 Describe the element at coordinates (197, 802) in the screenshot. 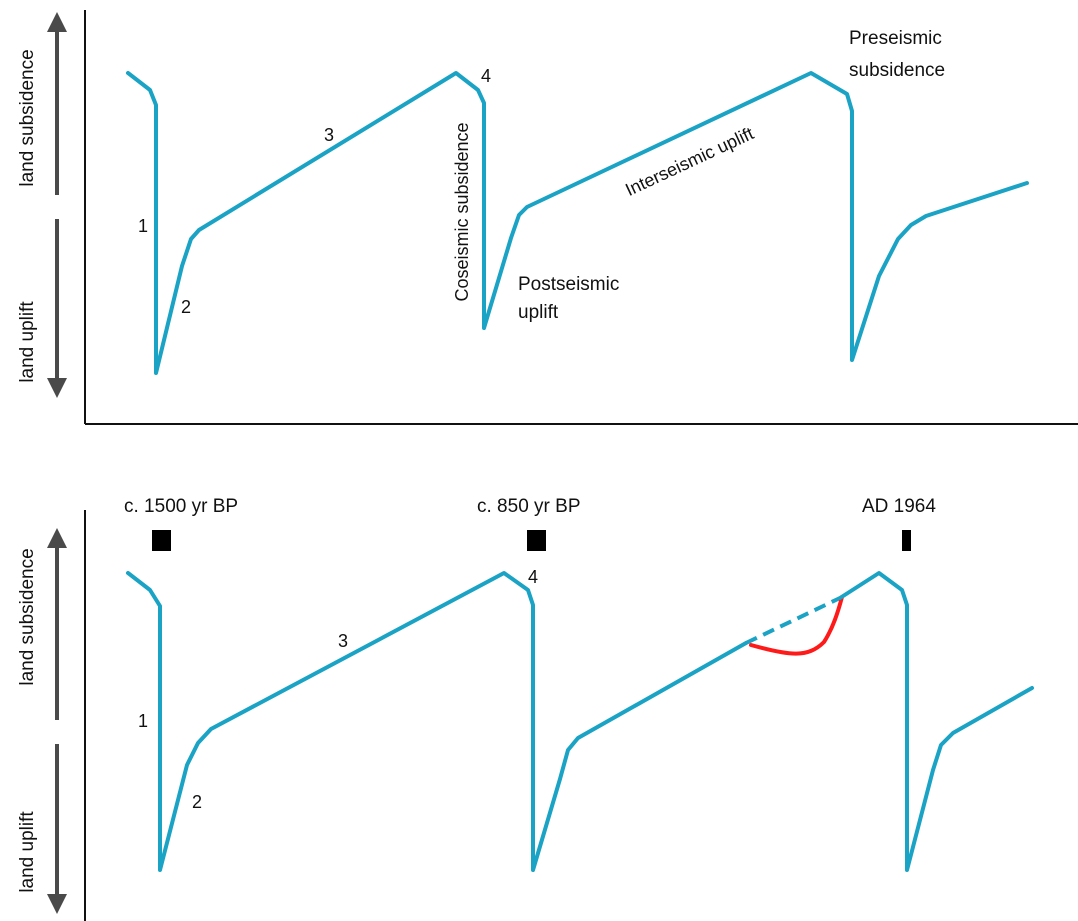

I see `bottom-number-2: 2` at that location.